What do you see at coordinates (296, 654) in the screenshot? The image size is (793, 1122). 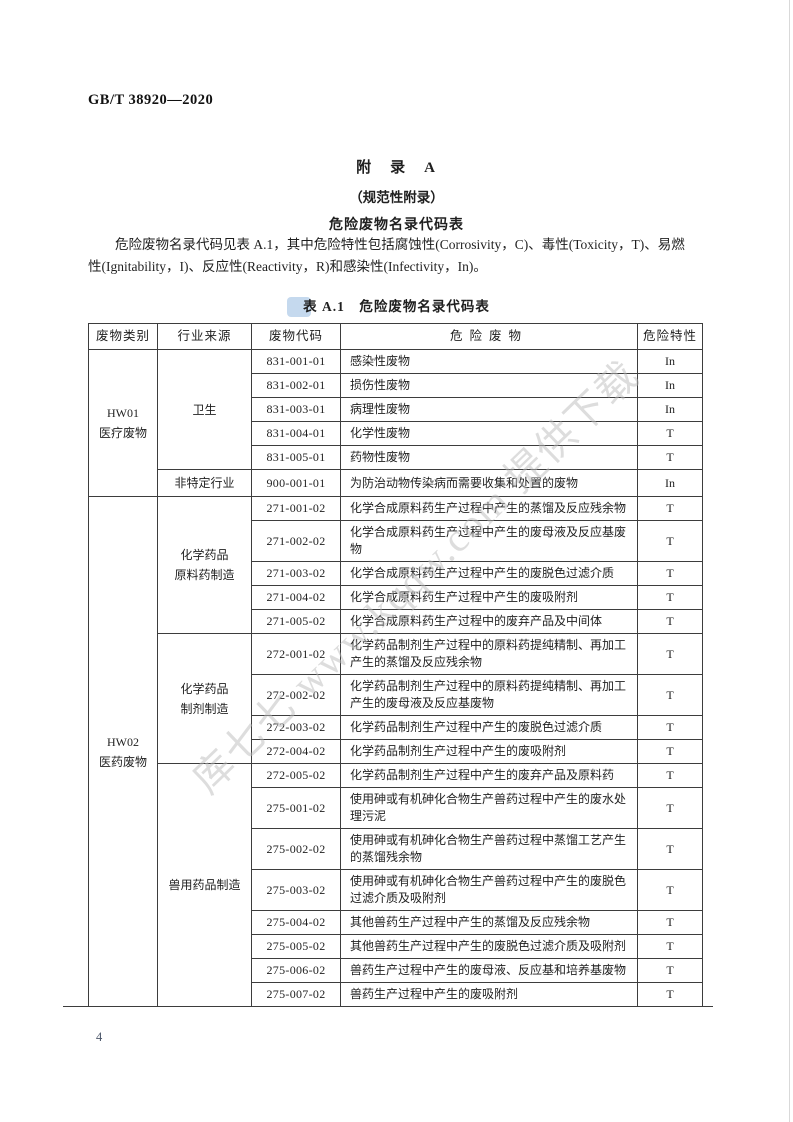 I see `waste-code-cell: 272-001-02` at bounding box center [296, 654].